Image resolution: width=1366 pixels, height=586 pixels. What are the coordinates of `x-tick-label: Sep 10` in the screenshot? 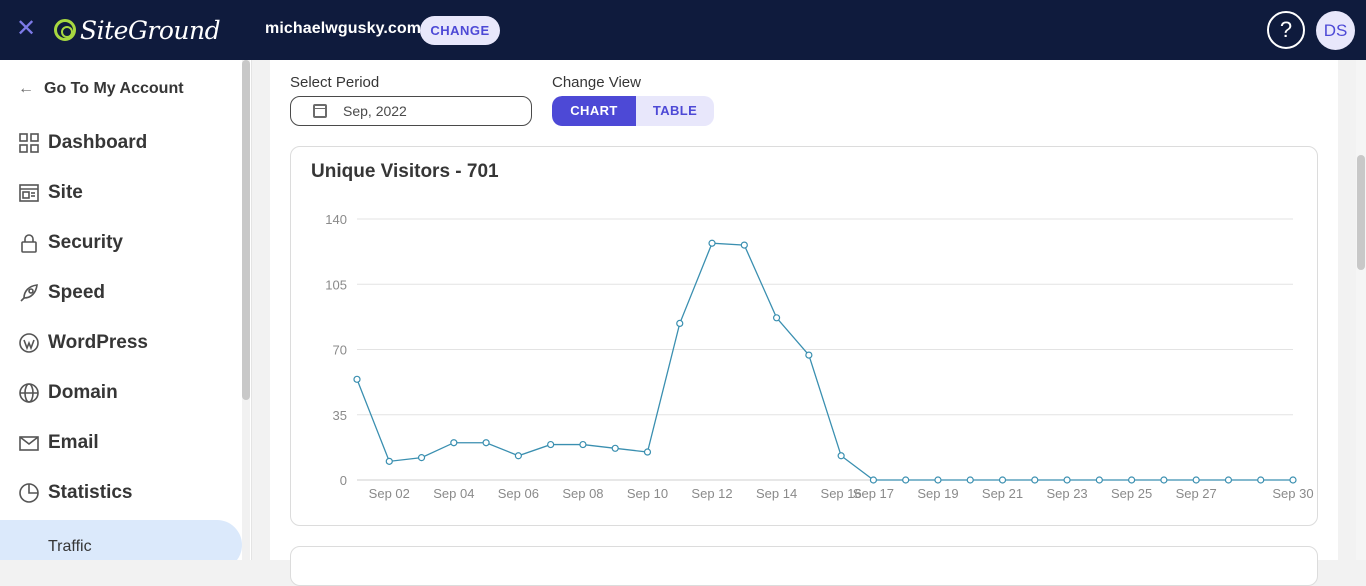 It's located at (647, 493).